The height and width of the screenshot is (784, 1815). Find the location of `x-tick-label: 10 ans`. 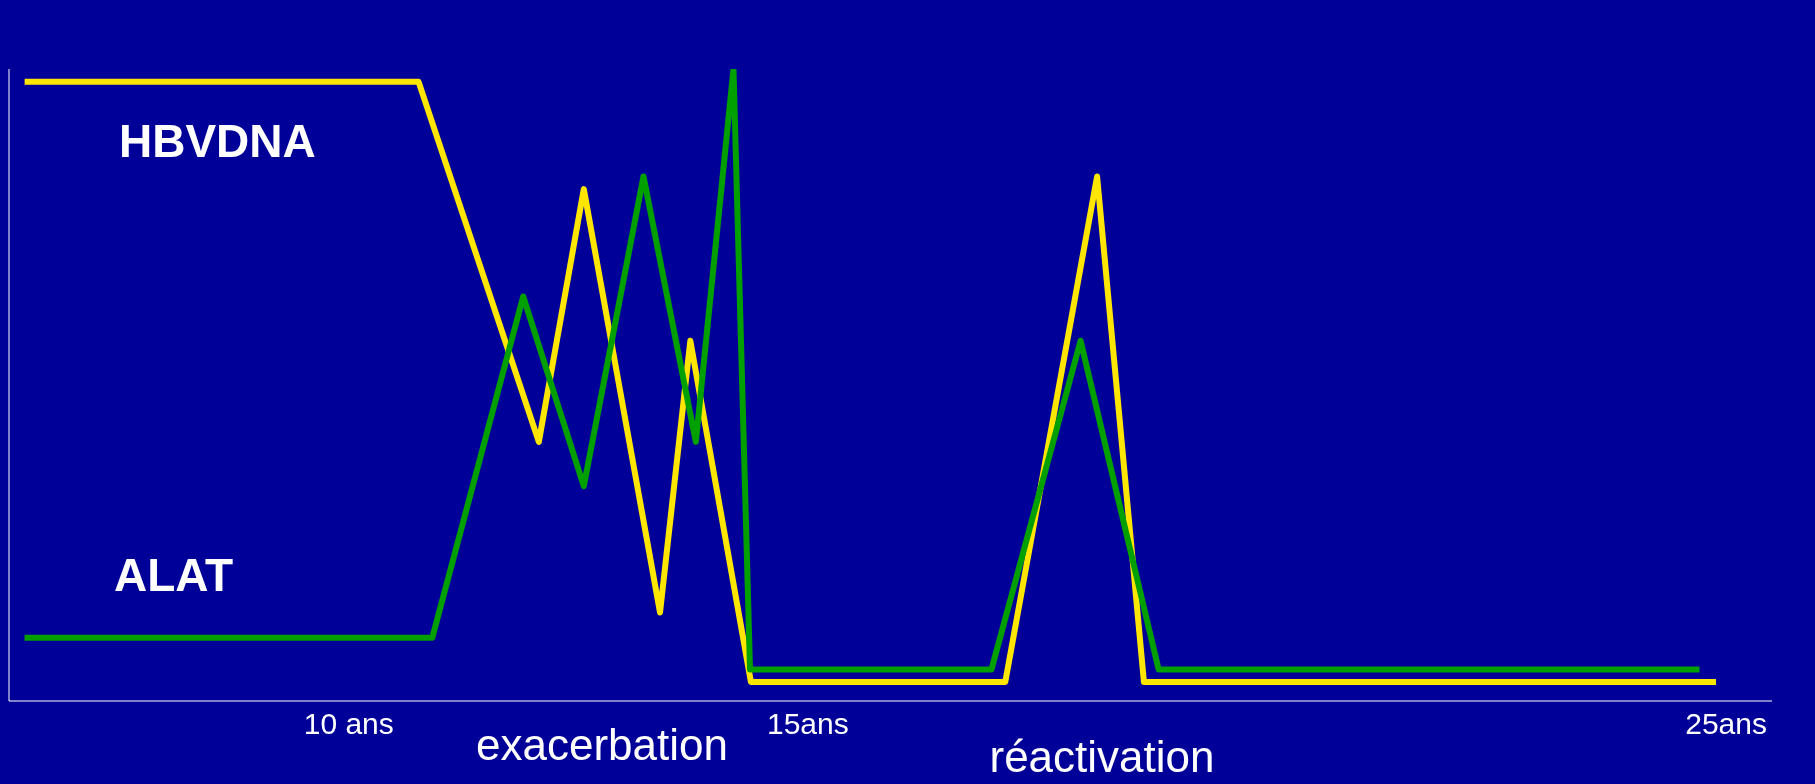

x-tick-label: 10 ans is located at coordinates (348, 724).